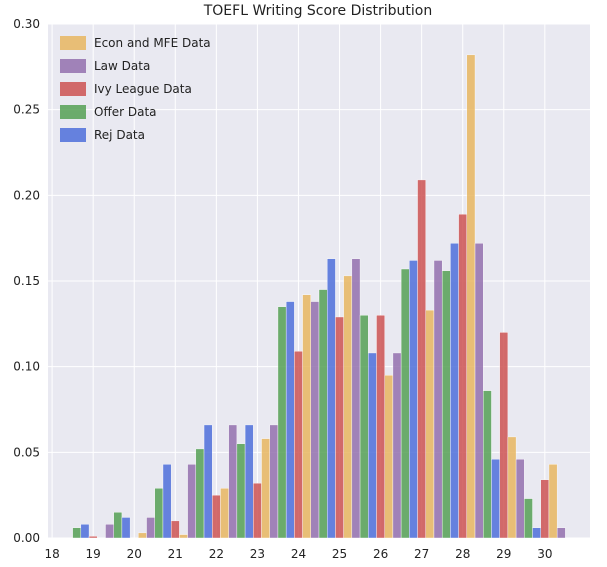 The image size is (607, 567). What do you see at coordinates (421, 554) in the screenshot?
I see `x-tick-label: 27` at bounding box center [421, 554].